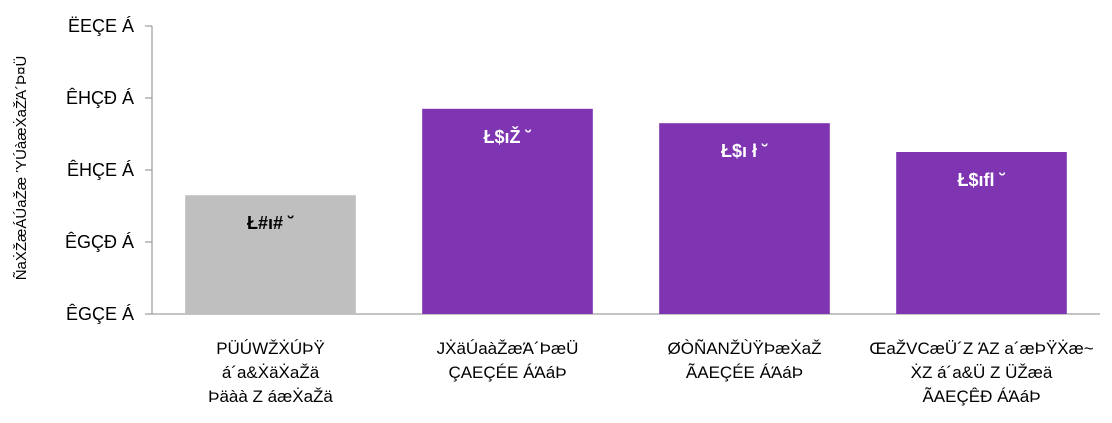 The height and width of the screenshot is (423, 1112). I want to click on category-label: PÜÚWŽẊÚÞŸ, so click(270, 348).